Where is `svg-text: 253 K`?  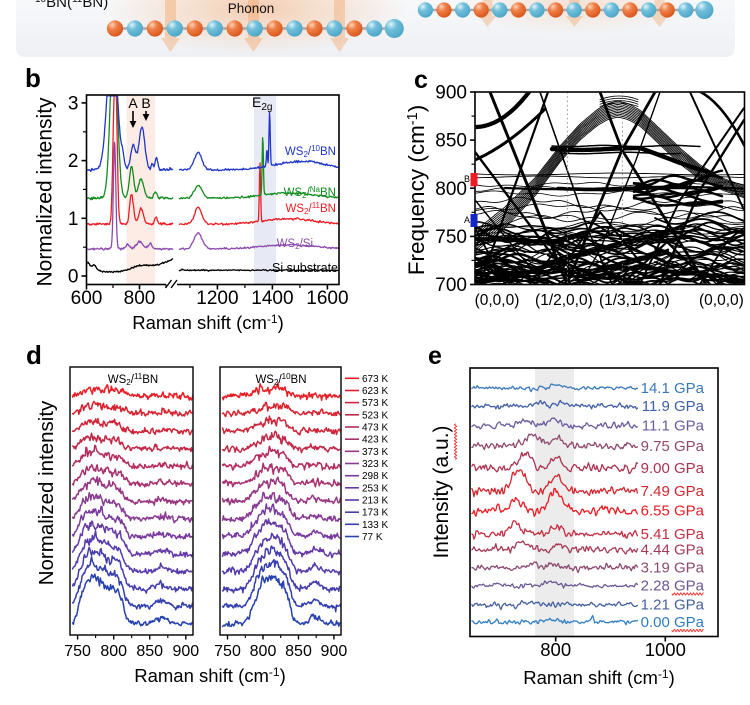
svg-text: 253 K is located at coordinates (375, 488).